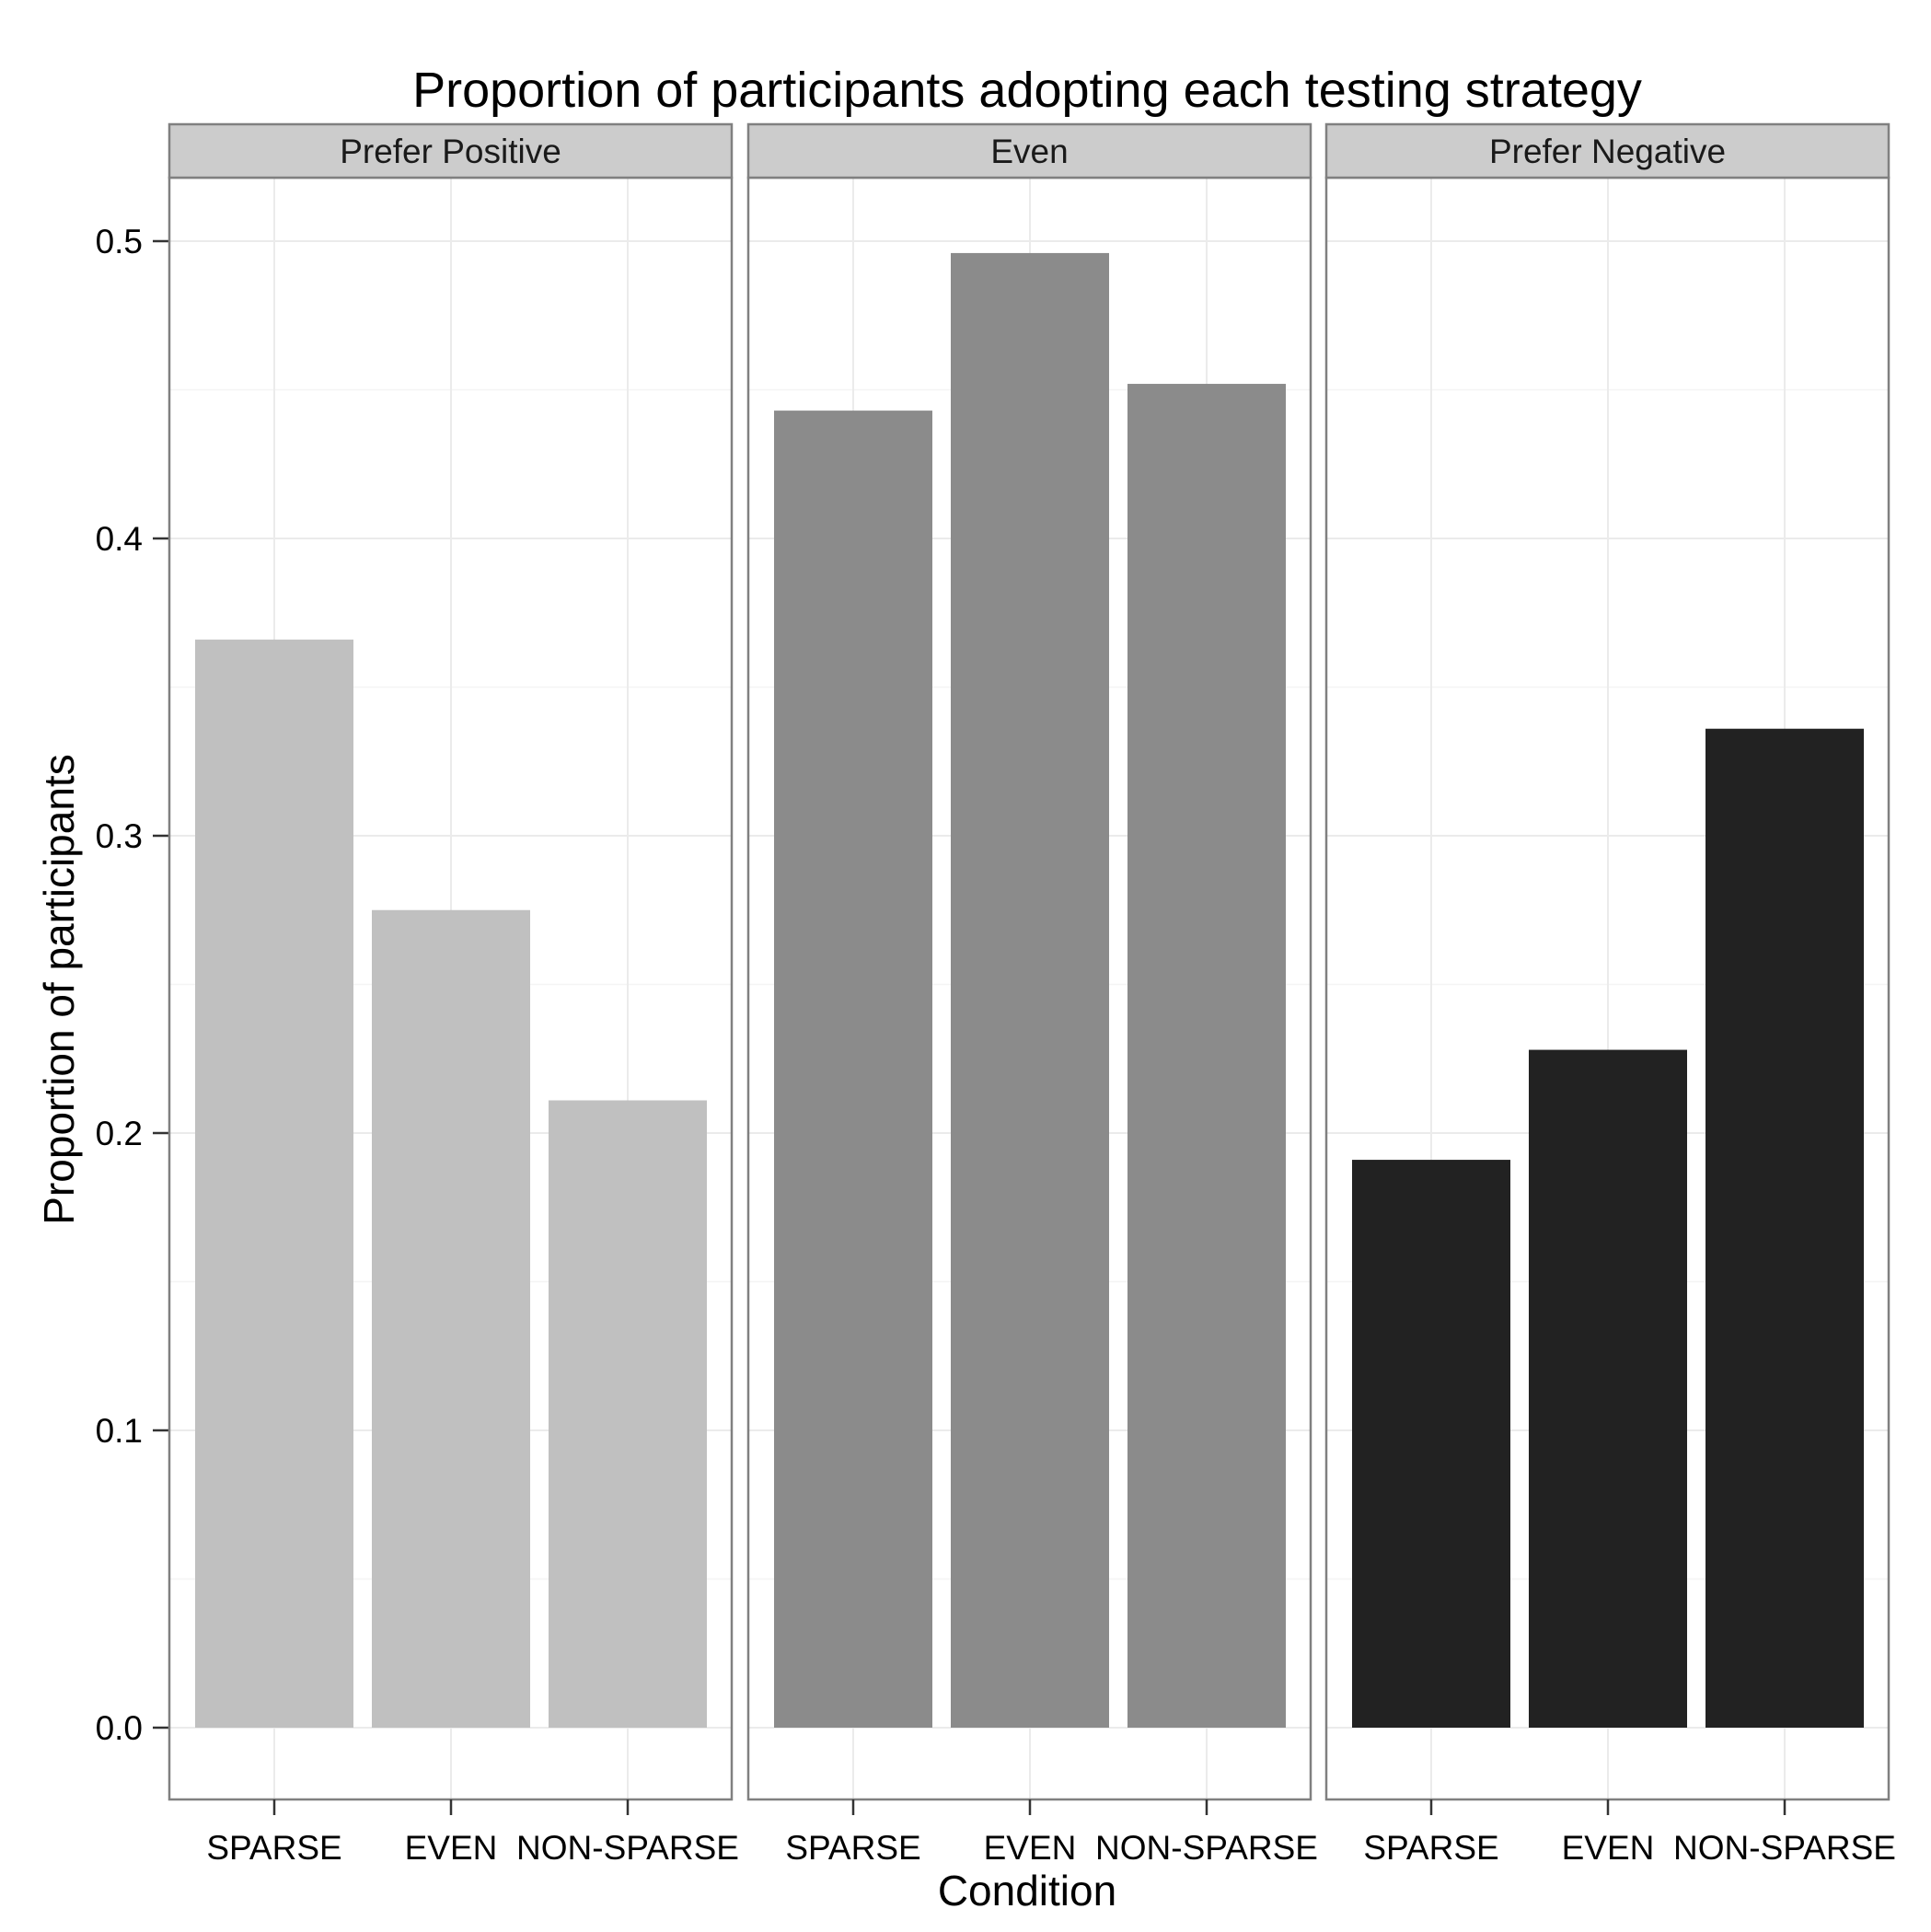  Describe the element at coordinates (120, 539) in the screenshot. I see `y-tick-label: 0.4` at that location.